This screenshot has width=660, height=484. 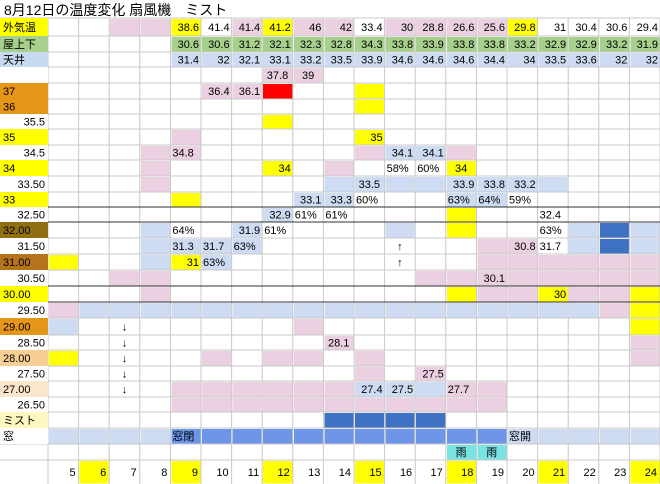 I want to click on top-value: 25.6, so click(x=494, y=28).